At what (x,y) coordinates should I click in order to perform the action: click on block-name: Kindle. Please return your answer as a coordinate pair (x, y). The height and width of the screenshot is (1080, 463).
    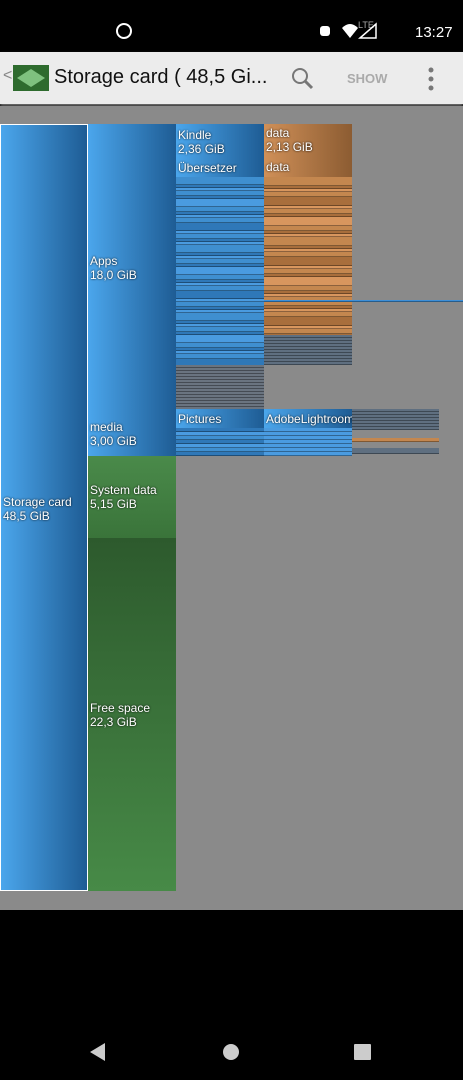
    Looking at the image, I should click on (195, 135).